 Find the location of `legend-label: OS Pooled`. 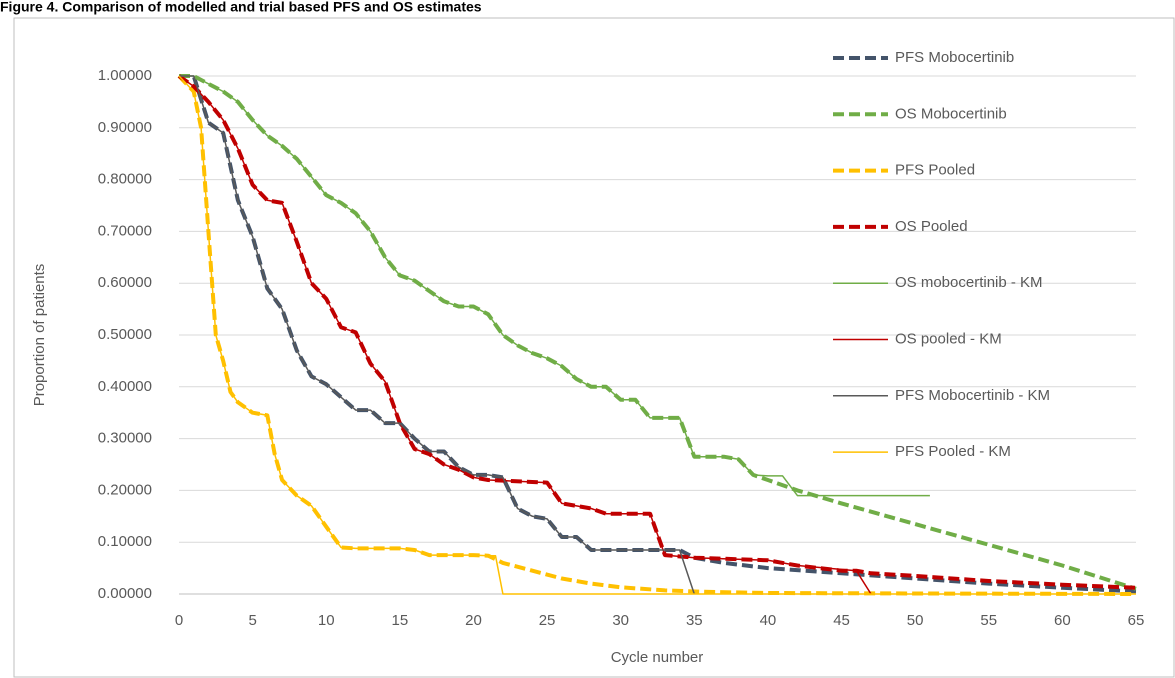

legend-label: OS Pooled is located at coordinates (931, 226).